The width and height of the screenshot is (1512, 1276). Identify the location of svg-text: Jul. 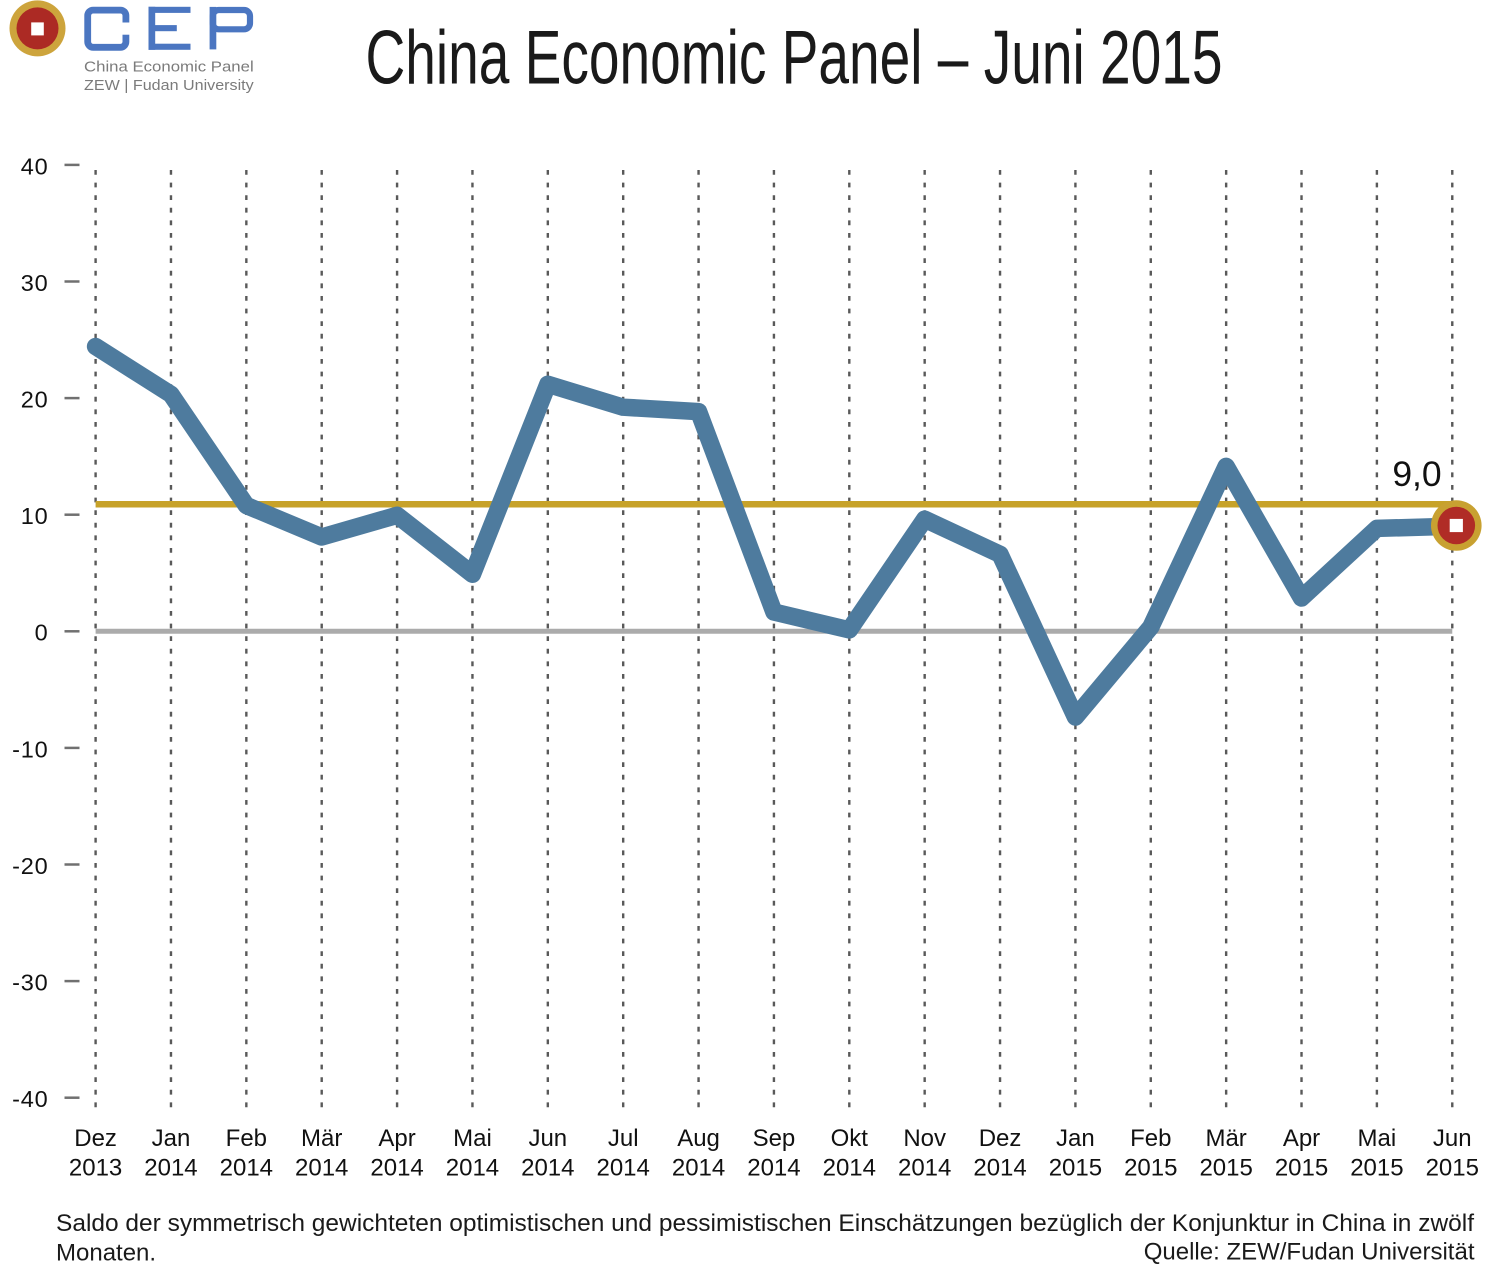
(623, 1138).